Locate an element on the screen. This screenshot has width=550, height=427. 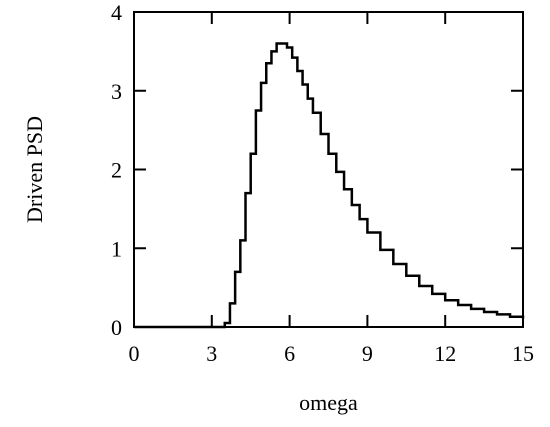
x-tick-label-0: 0 is located at coordinates (134, 353).